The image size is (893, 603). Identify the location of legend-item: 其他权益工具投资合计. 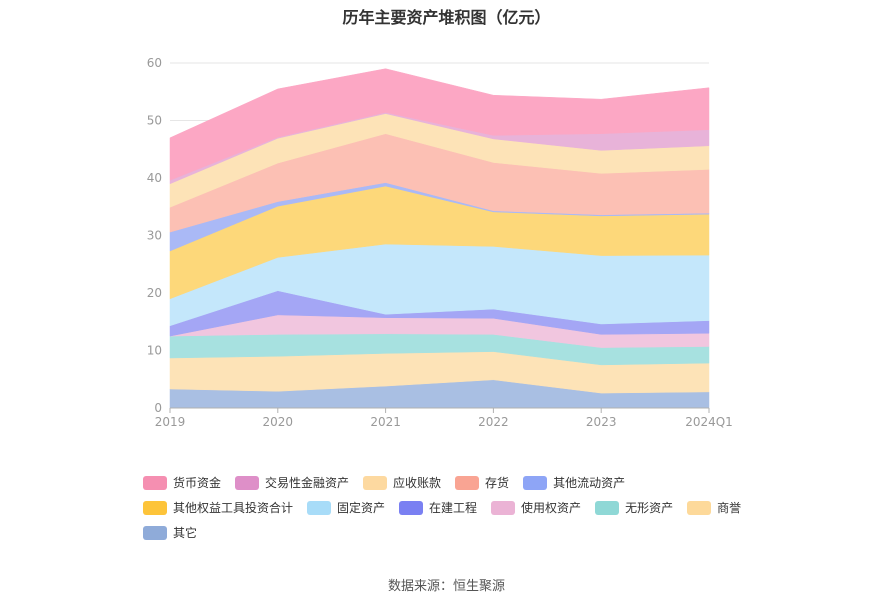
(218, 507).